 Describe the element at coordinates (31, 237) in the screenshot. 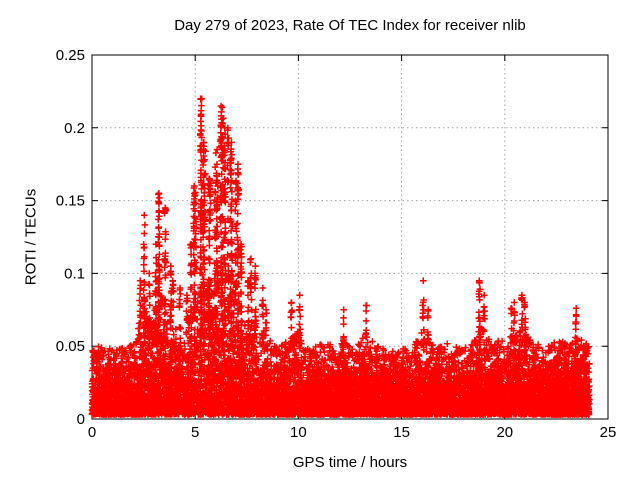

I see `y-axis-label: ROTI / TECUs` at that location.